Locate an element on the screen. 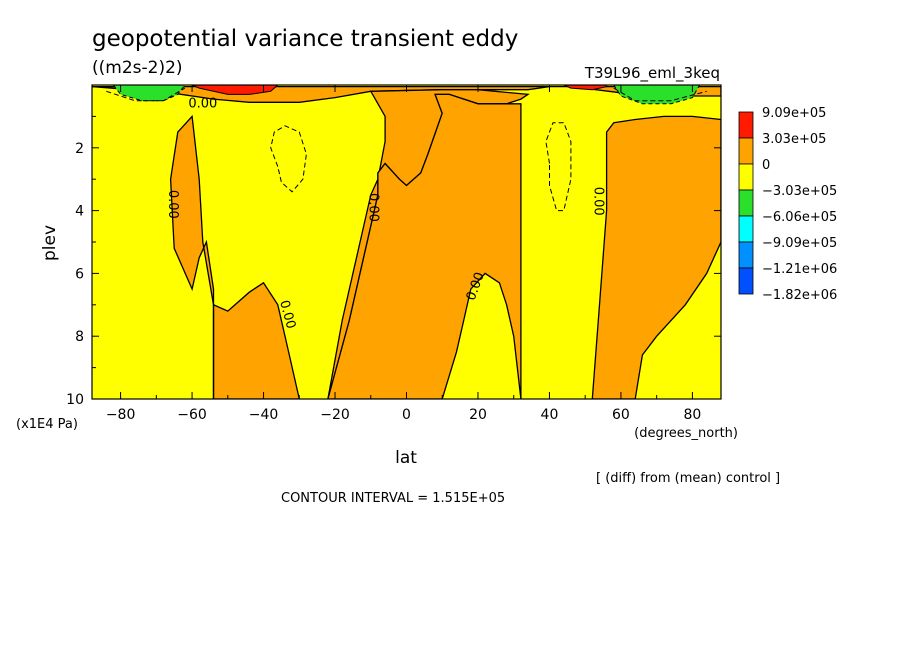  legend-label-7: −1.82e+06 is located at coordinates (799, 295).